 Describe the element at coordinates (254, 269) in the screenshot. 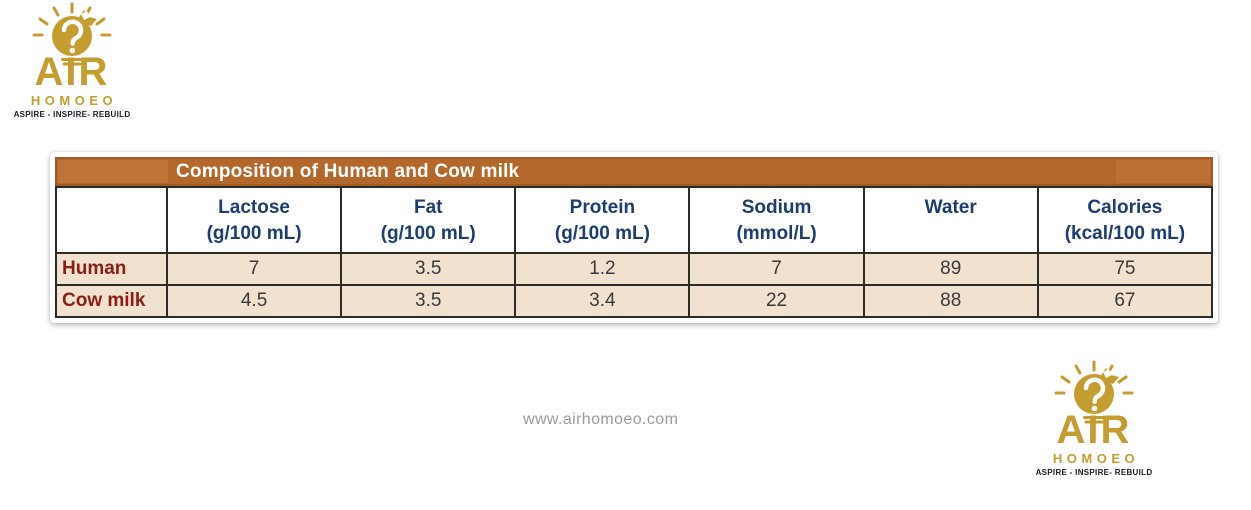

I see `cell-human-lactose: 7` at that location.